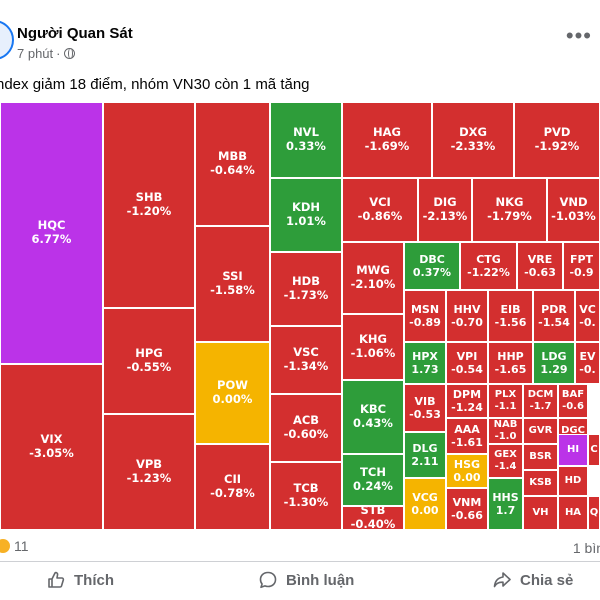  I want to click on heatmap-cell-hd: HD, so click(573, 481).